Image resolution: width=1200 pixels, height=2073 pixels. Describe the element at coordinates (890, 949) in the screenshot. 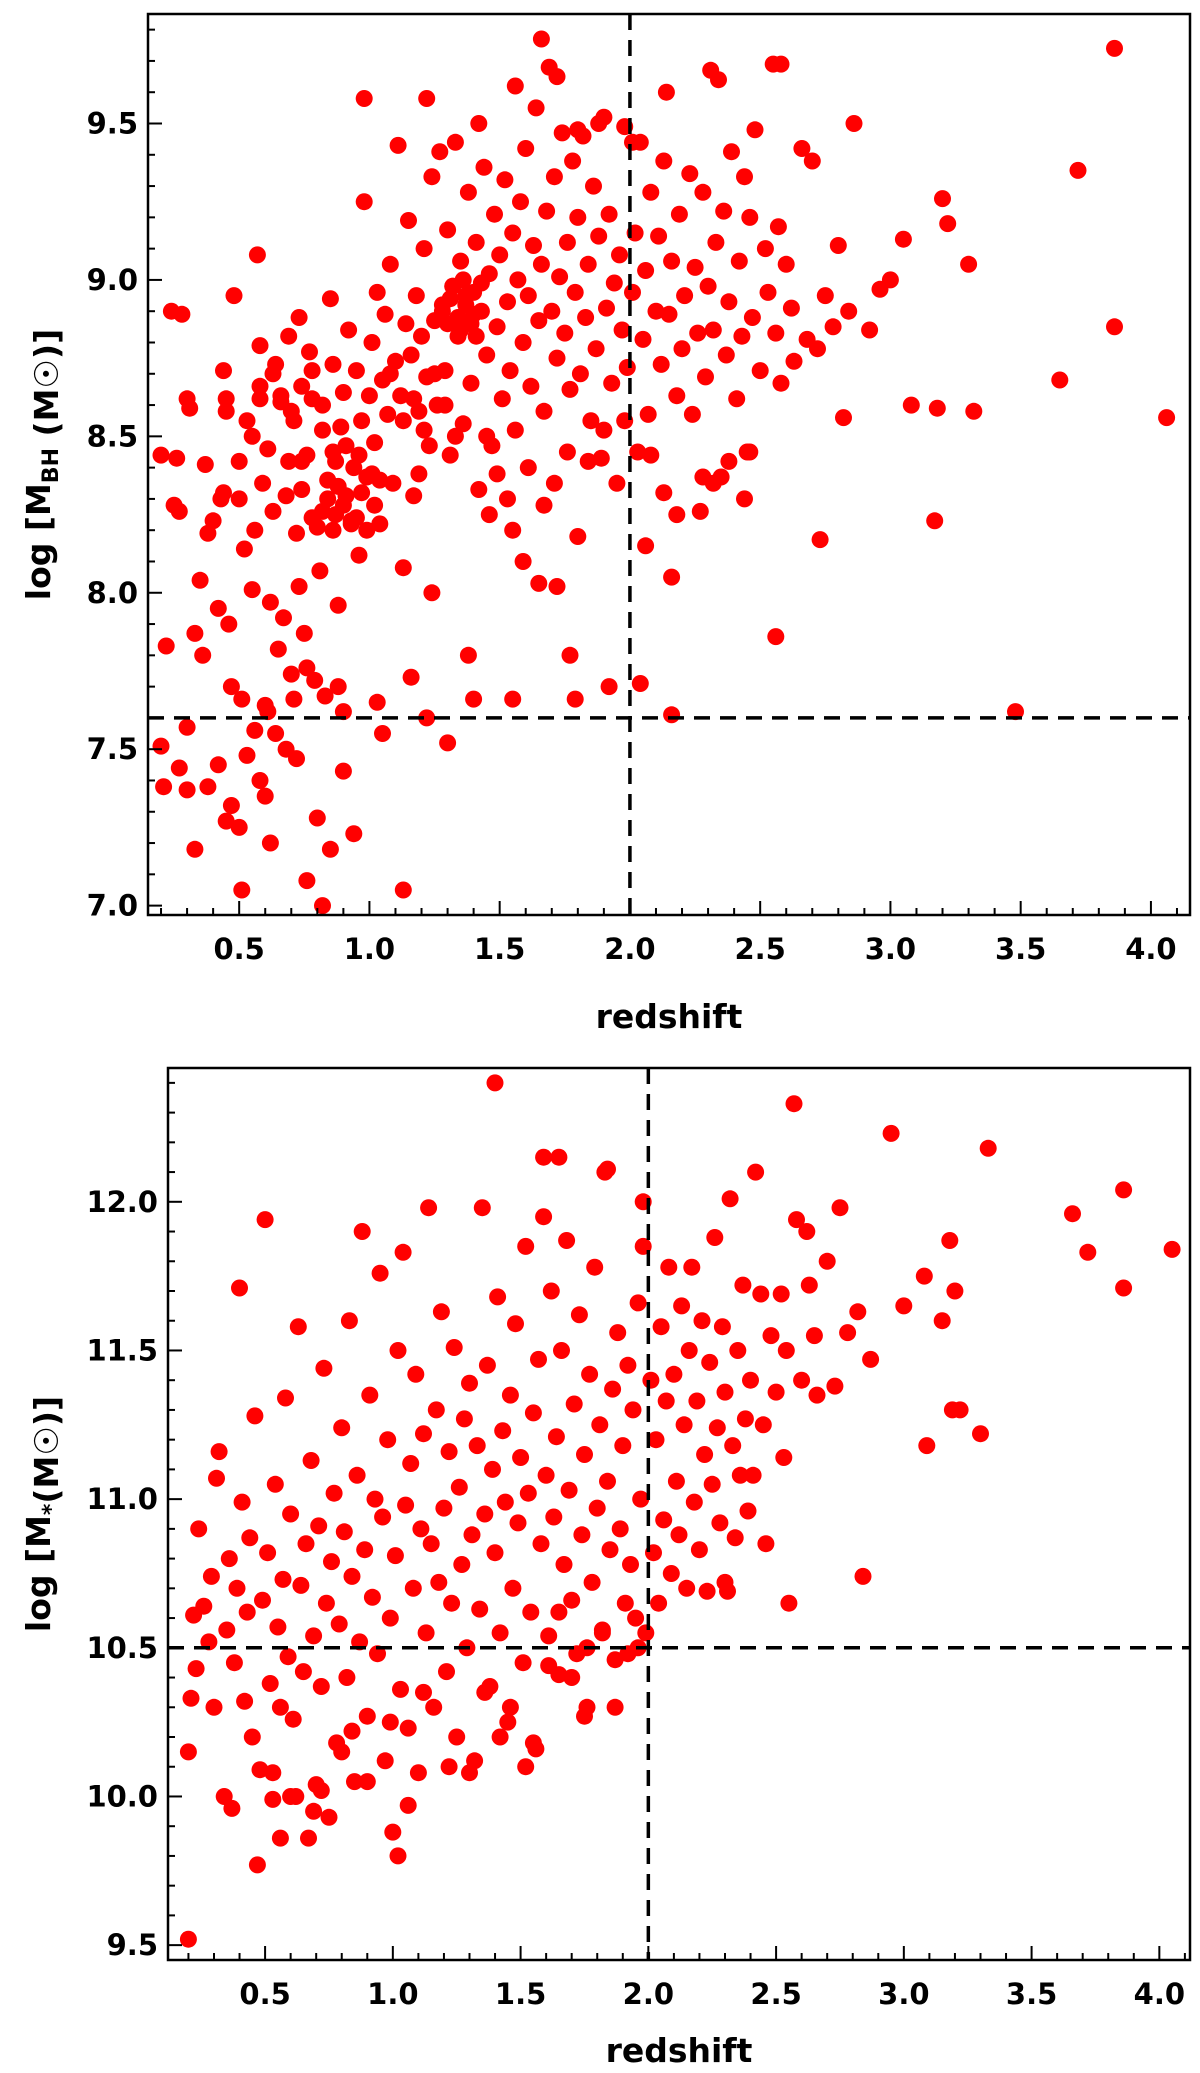

I see `x-tick-label: 3.0` at that location.